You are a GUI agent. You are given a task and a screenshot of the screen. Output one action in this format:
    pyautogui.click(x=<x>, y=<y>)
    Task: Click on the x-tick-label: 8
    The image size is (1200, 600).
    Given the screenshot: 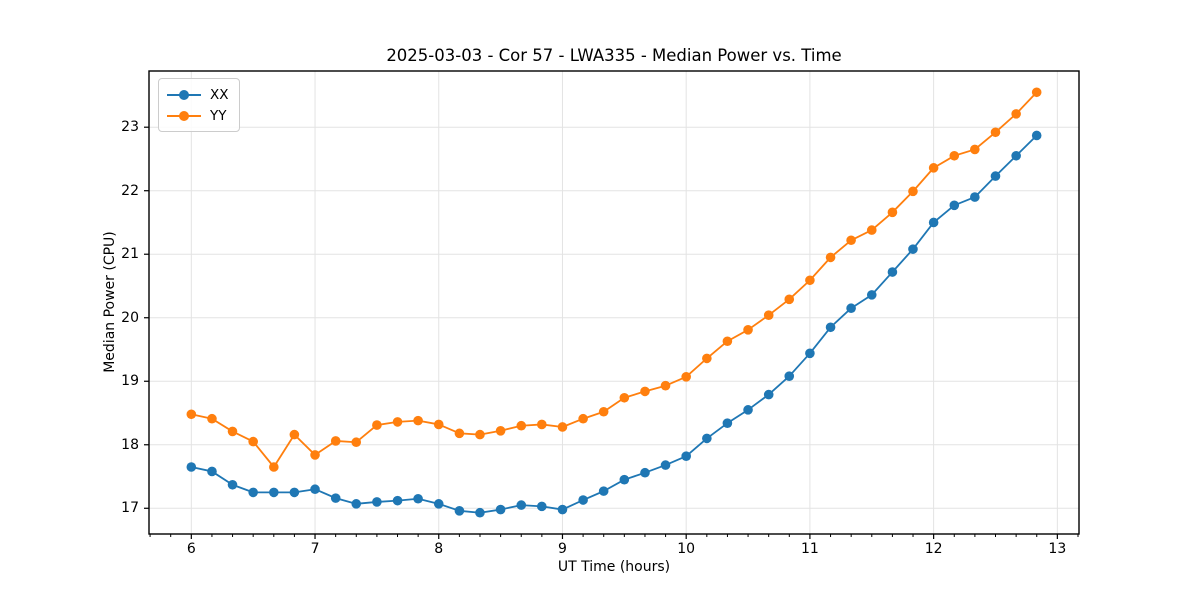 What is the action you would take?
    pyautogui.click(x=439, y=549)
    